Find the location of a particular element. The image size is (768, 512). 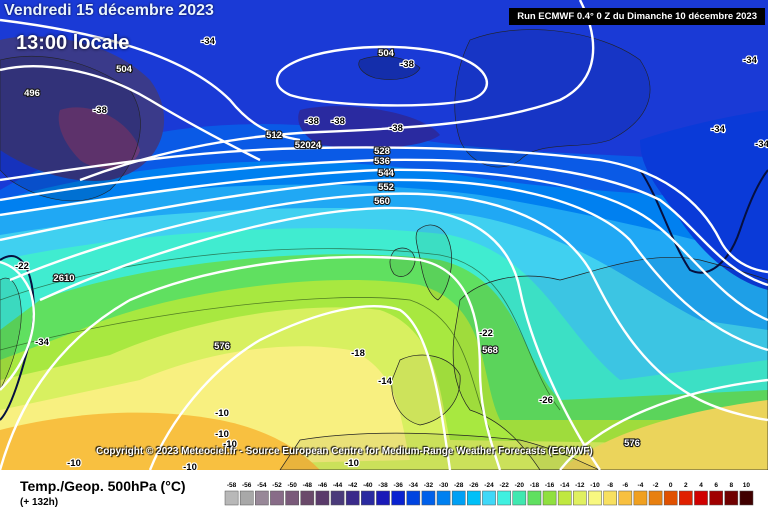

legend-value-31: 4 is located at coordinates (701, 485).